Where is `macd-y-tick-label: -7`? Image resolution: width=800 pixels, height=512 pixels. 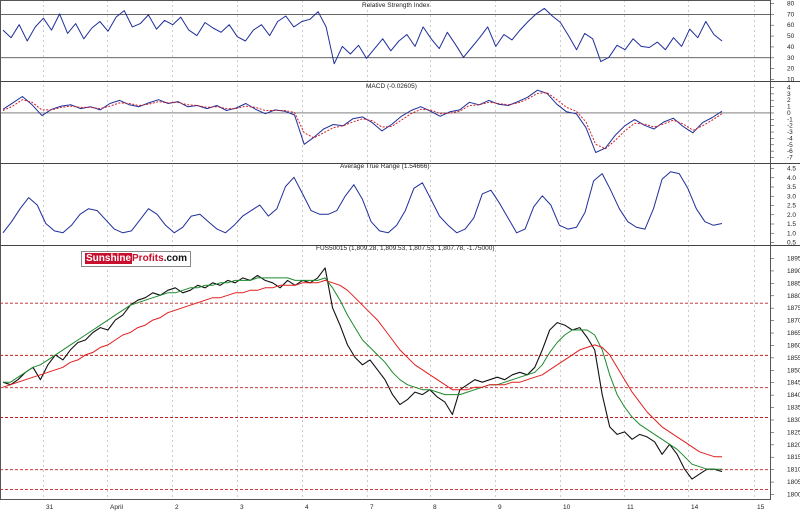
macd-y-tick-label: -7 is located at coordinates (790, 158).